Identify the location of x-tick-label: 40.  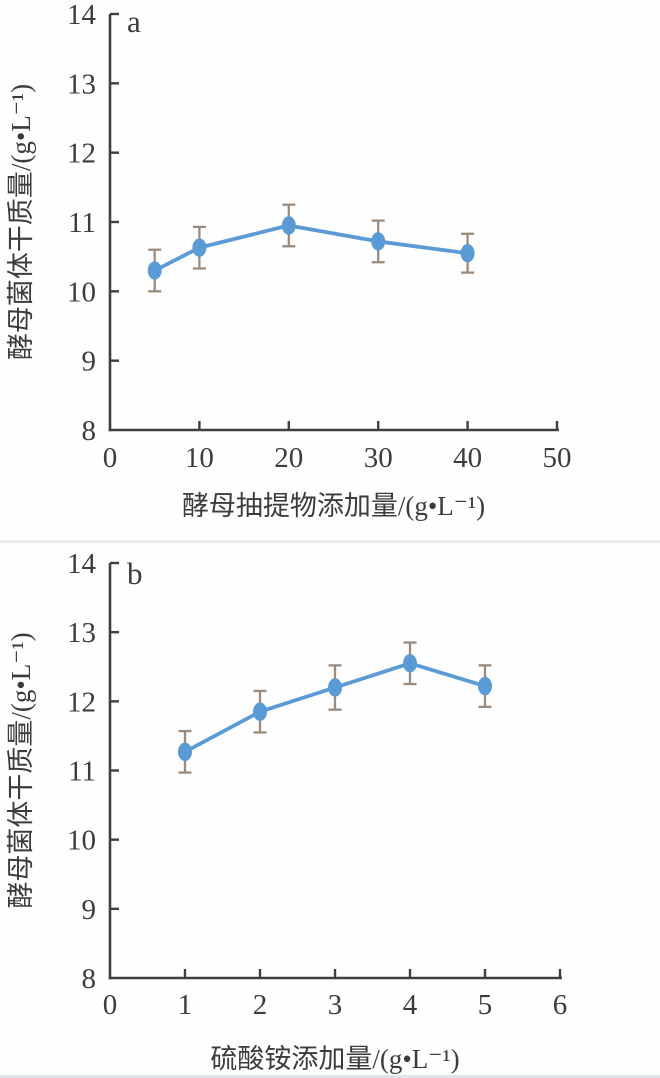
(467, 458).